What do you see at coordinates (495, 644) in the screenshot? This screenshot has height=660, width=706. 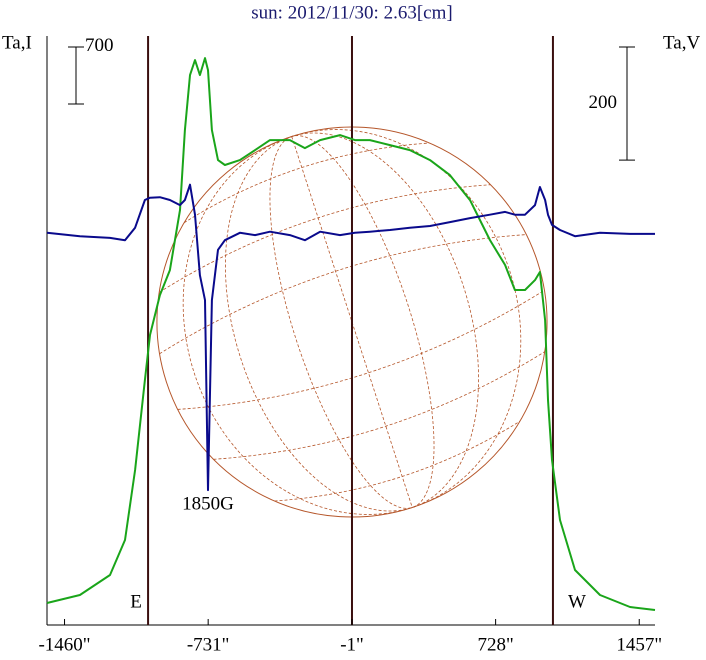 I see `x-tick-label: 728"` at bounding box center [495, 644].